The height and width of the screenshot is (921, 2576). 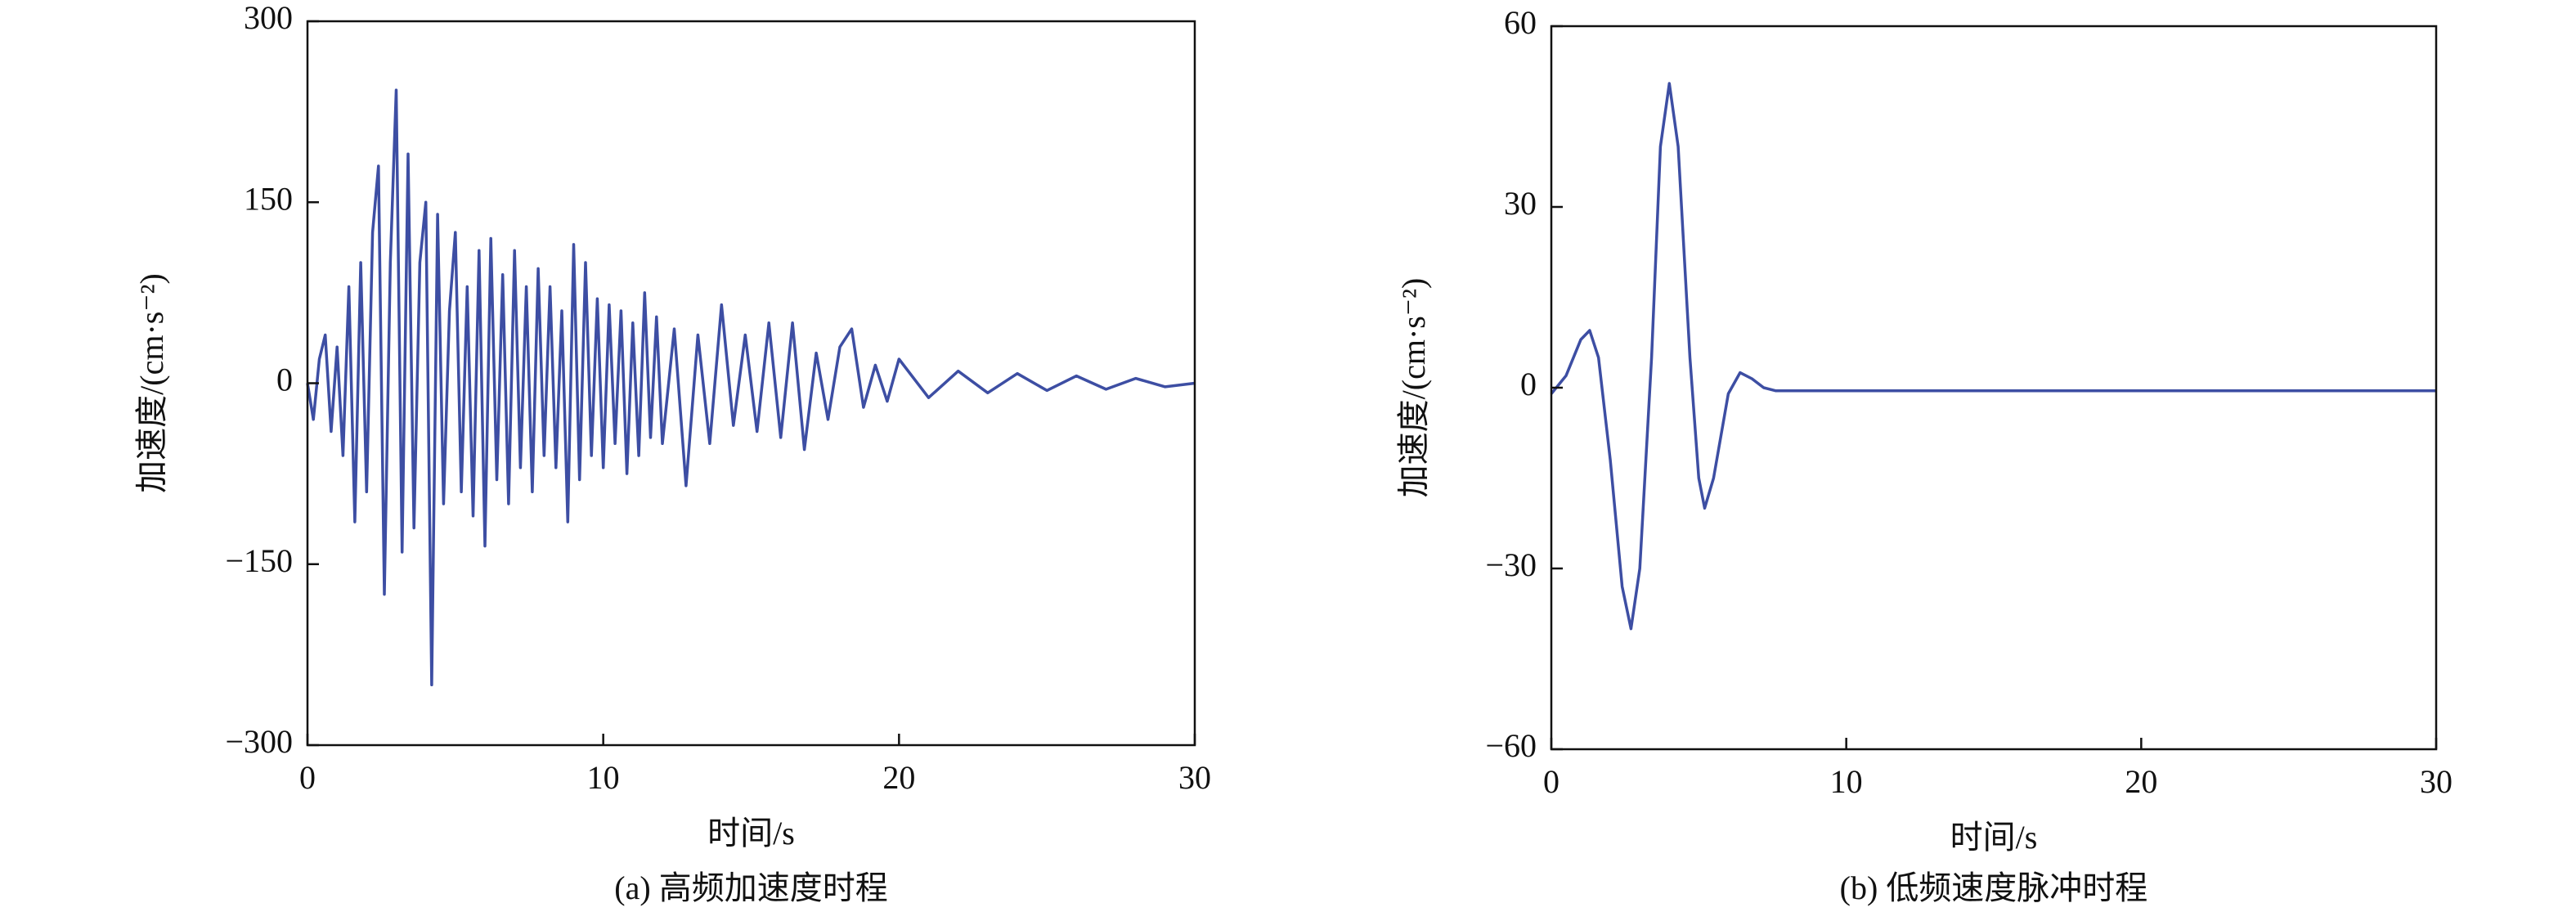 What do you see at coordinates (259, 561) in the screenshot?
I see `y-tick-label: −150` at bounding box center [259, 561].